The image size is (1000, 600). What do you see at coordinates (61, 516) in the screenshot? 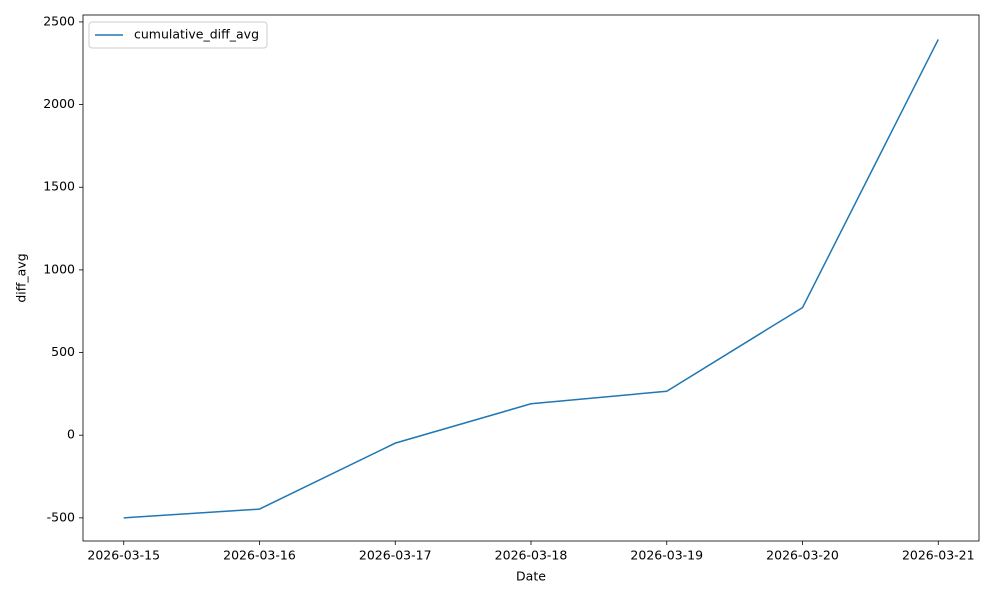
I see `y-tick-label: -500` at bounding box center [61, 516].